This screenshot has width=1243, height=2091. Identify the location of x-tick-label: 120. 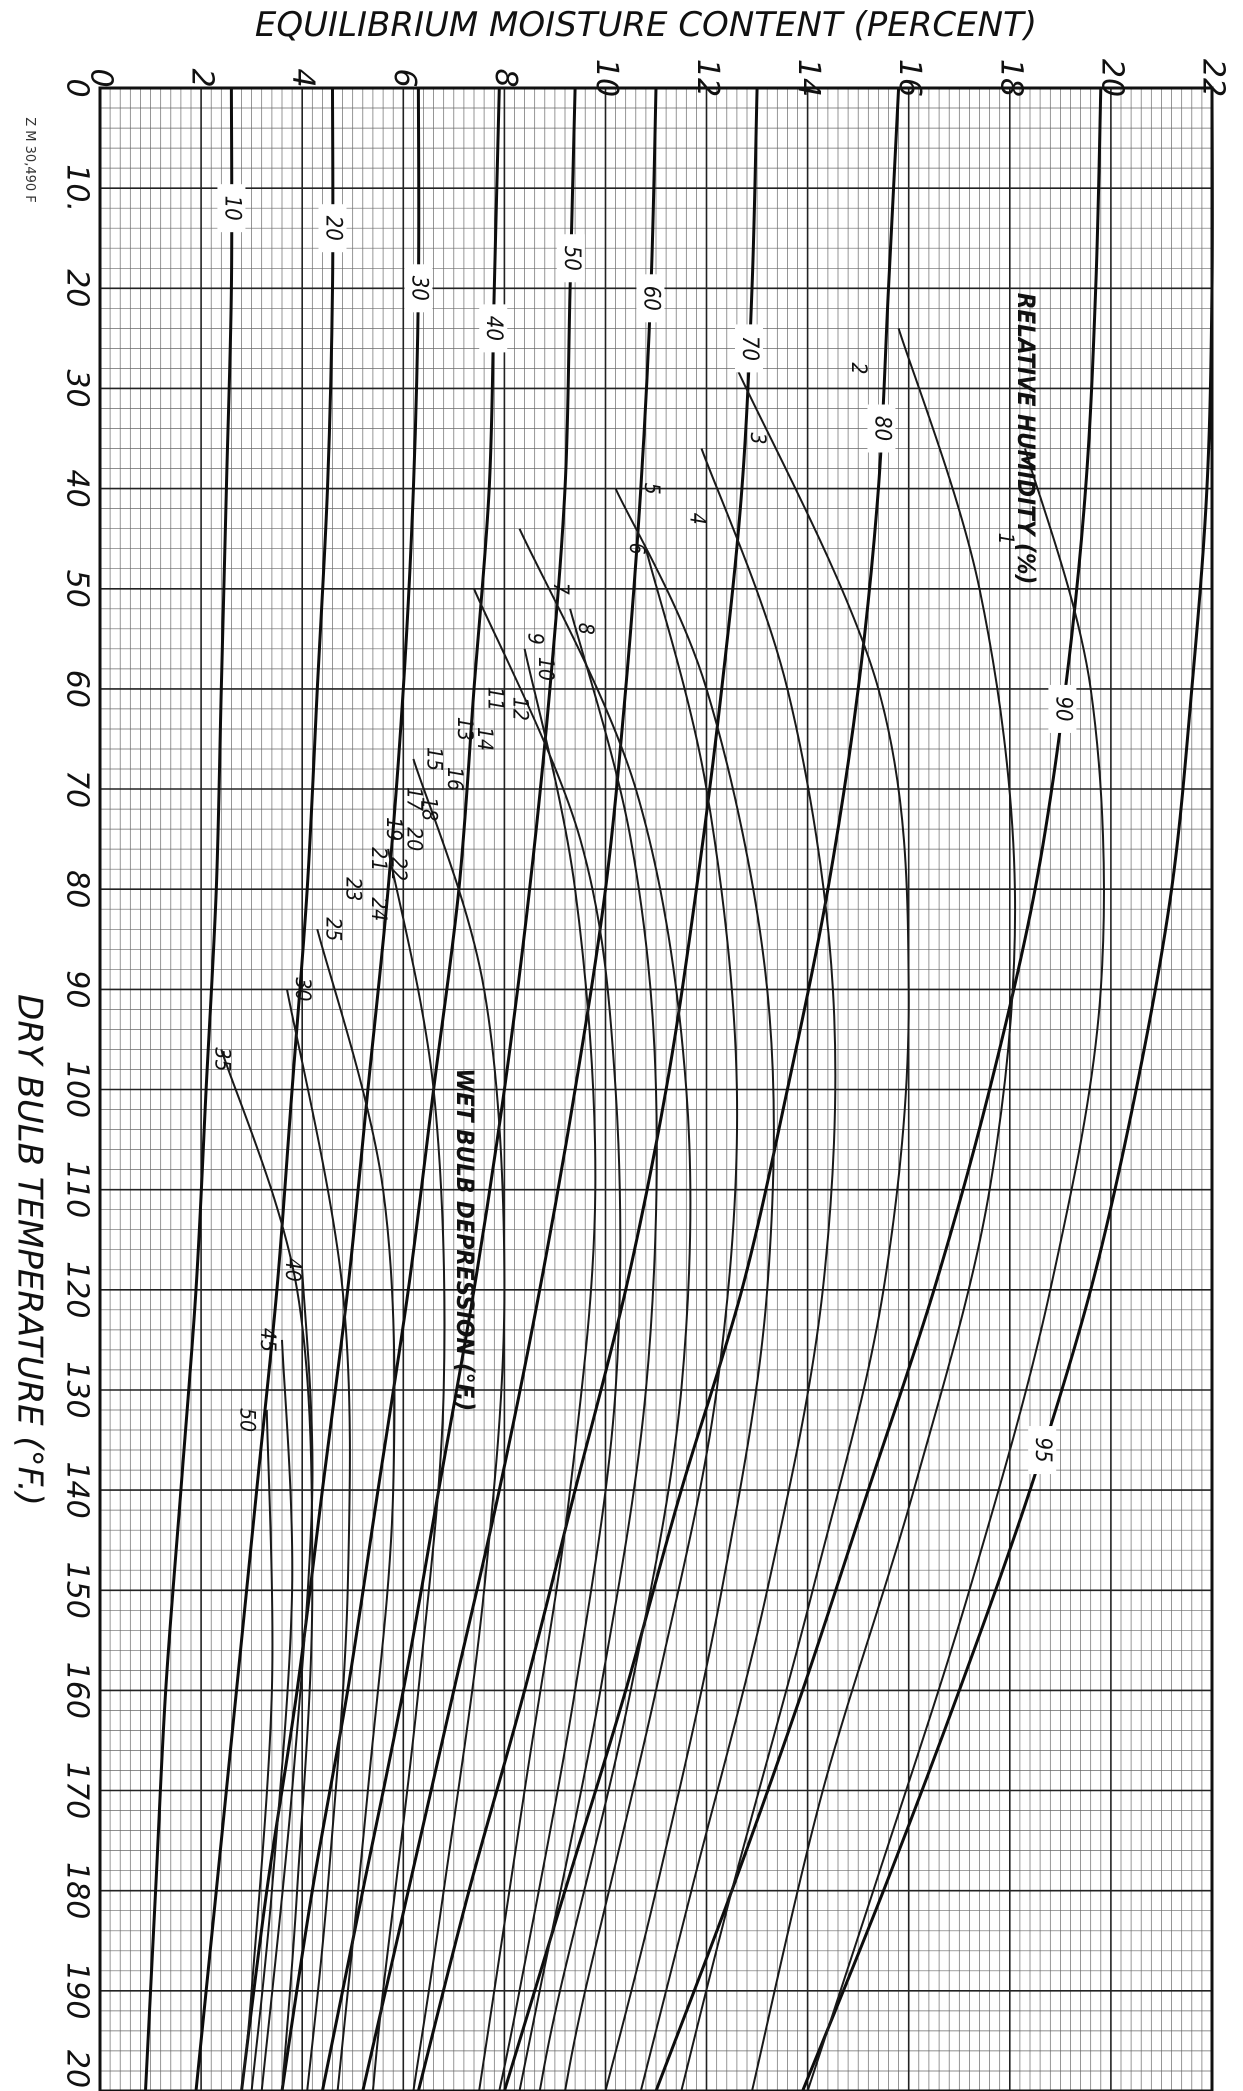
(77, 1289).